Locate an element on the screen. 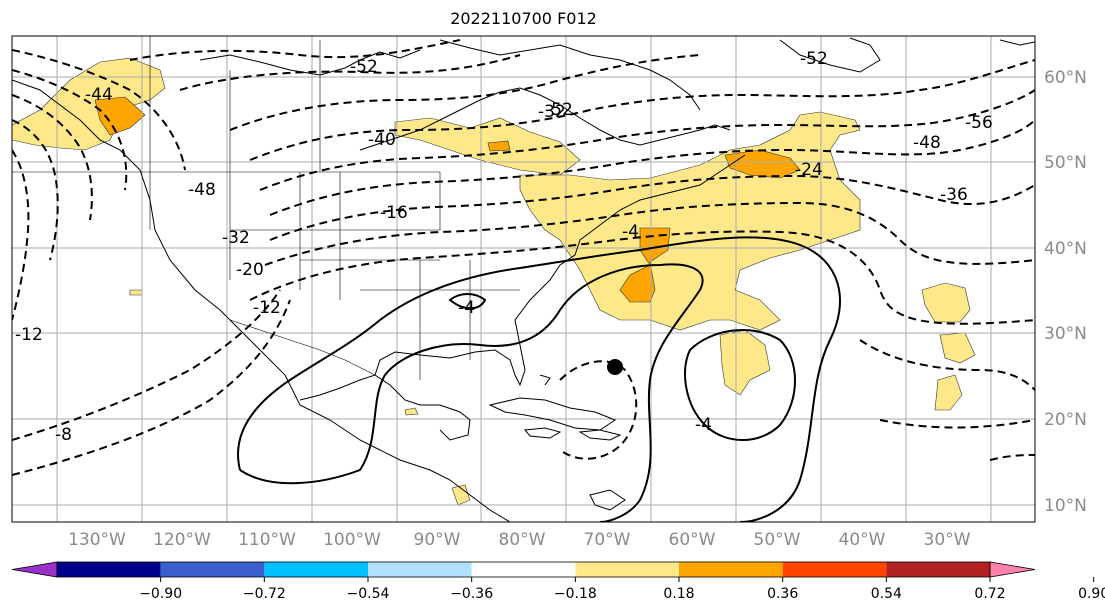 The image size is (1105, 615). contour-minus4-c is located at coordinates (740, 385).